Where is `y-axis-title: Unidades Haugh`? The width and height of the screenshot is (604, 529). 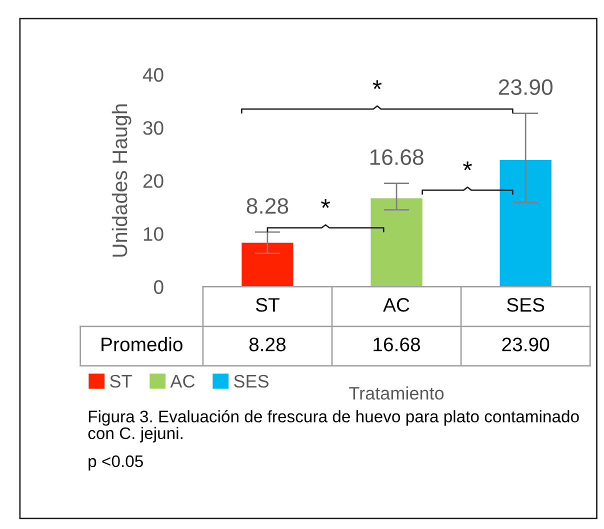
y-axis-title: Unidades Haugh is located at coordinates (122, 180).